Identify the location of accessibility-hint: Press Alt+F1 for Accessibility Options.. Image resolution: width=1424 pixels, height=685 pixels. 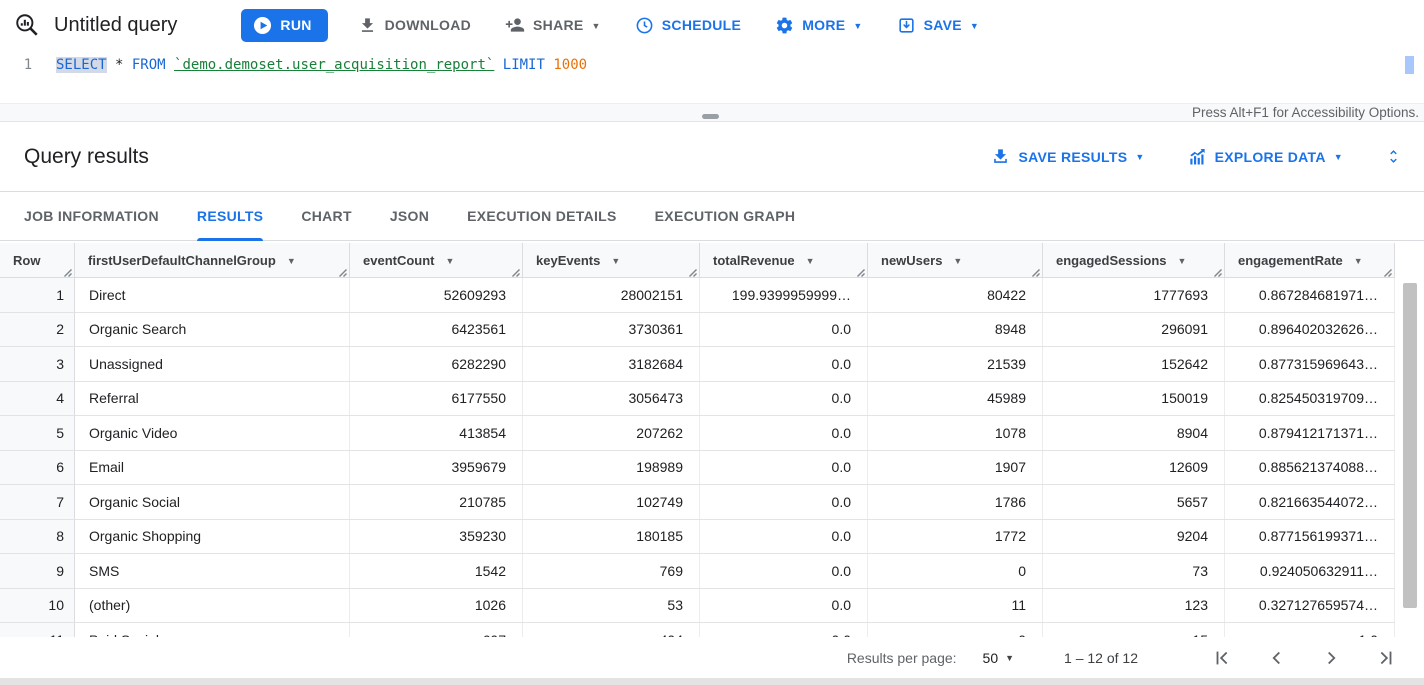
(712, 112).